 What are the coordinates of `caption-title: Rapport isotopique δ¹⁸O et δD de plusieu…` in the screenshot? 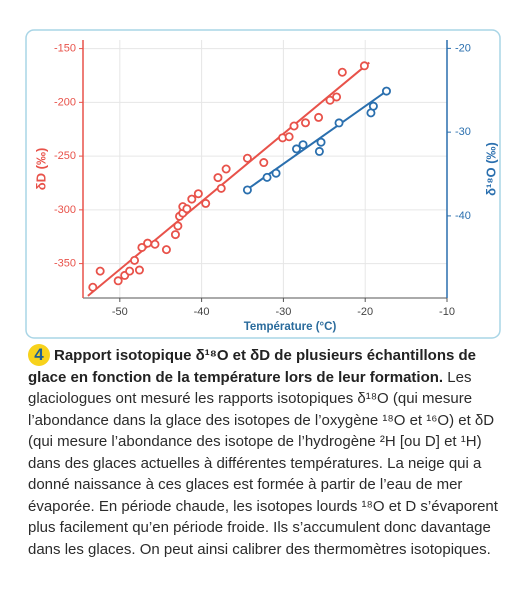 It's located at (252, 366).